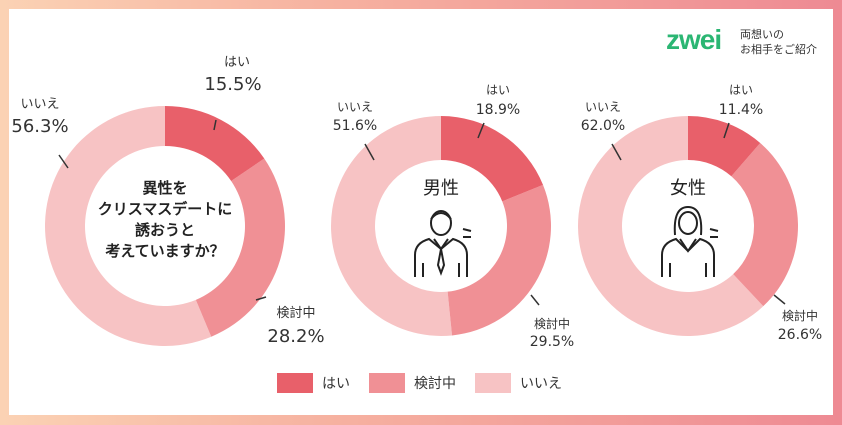 The height and width of the screenshot is (425, 842). What do you see at coordinates (313, 383) in the screenshot?
I see `legend-item-yes: はい` at bounding box center [313, 383].